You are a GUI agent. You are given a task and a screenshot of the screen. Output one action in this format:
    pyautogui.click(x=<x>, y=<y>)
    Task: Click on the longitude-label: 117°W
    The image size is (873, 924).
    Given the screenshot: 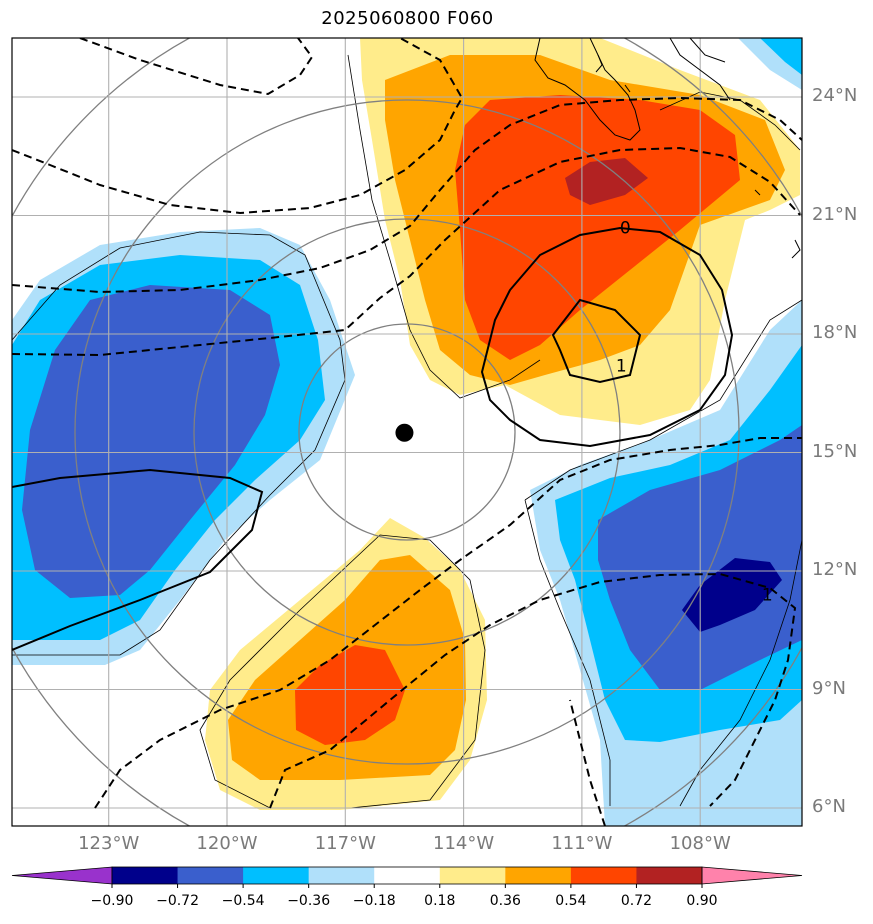 What is the action you would take?
    pyautogui.click(x=345, y=843)
    